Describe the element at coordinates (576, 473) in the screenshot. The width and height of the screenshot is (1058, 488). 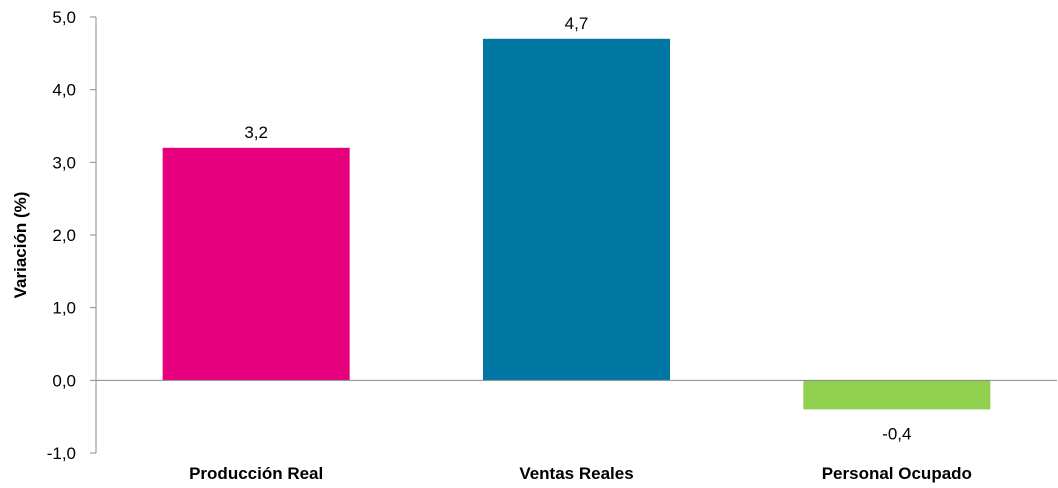
I see `category-label: Ventas Reales` at that location.